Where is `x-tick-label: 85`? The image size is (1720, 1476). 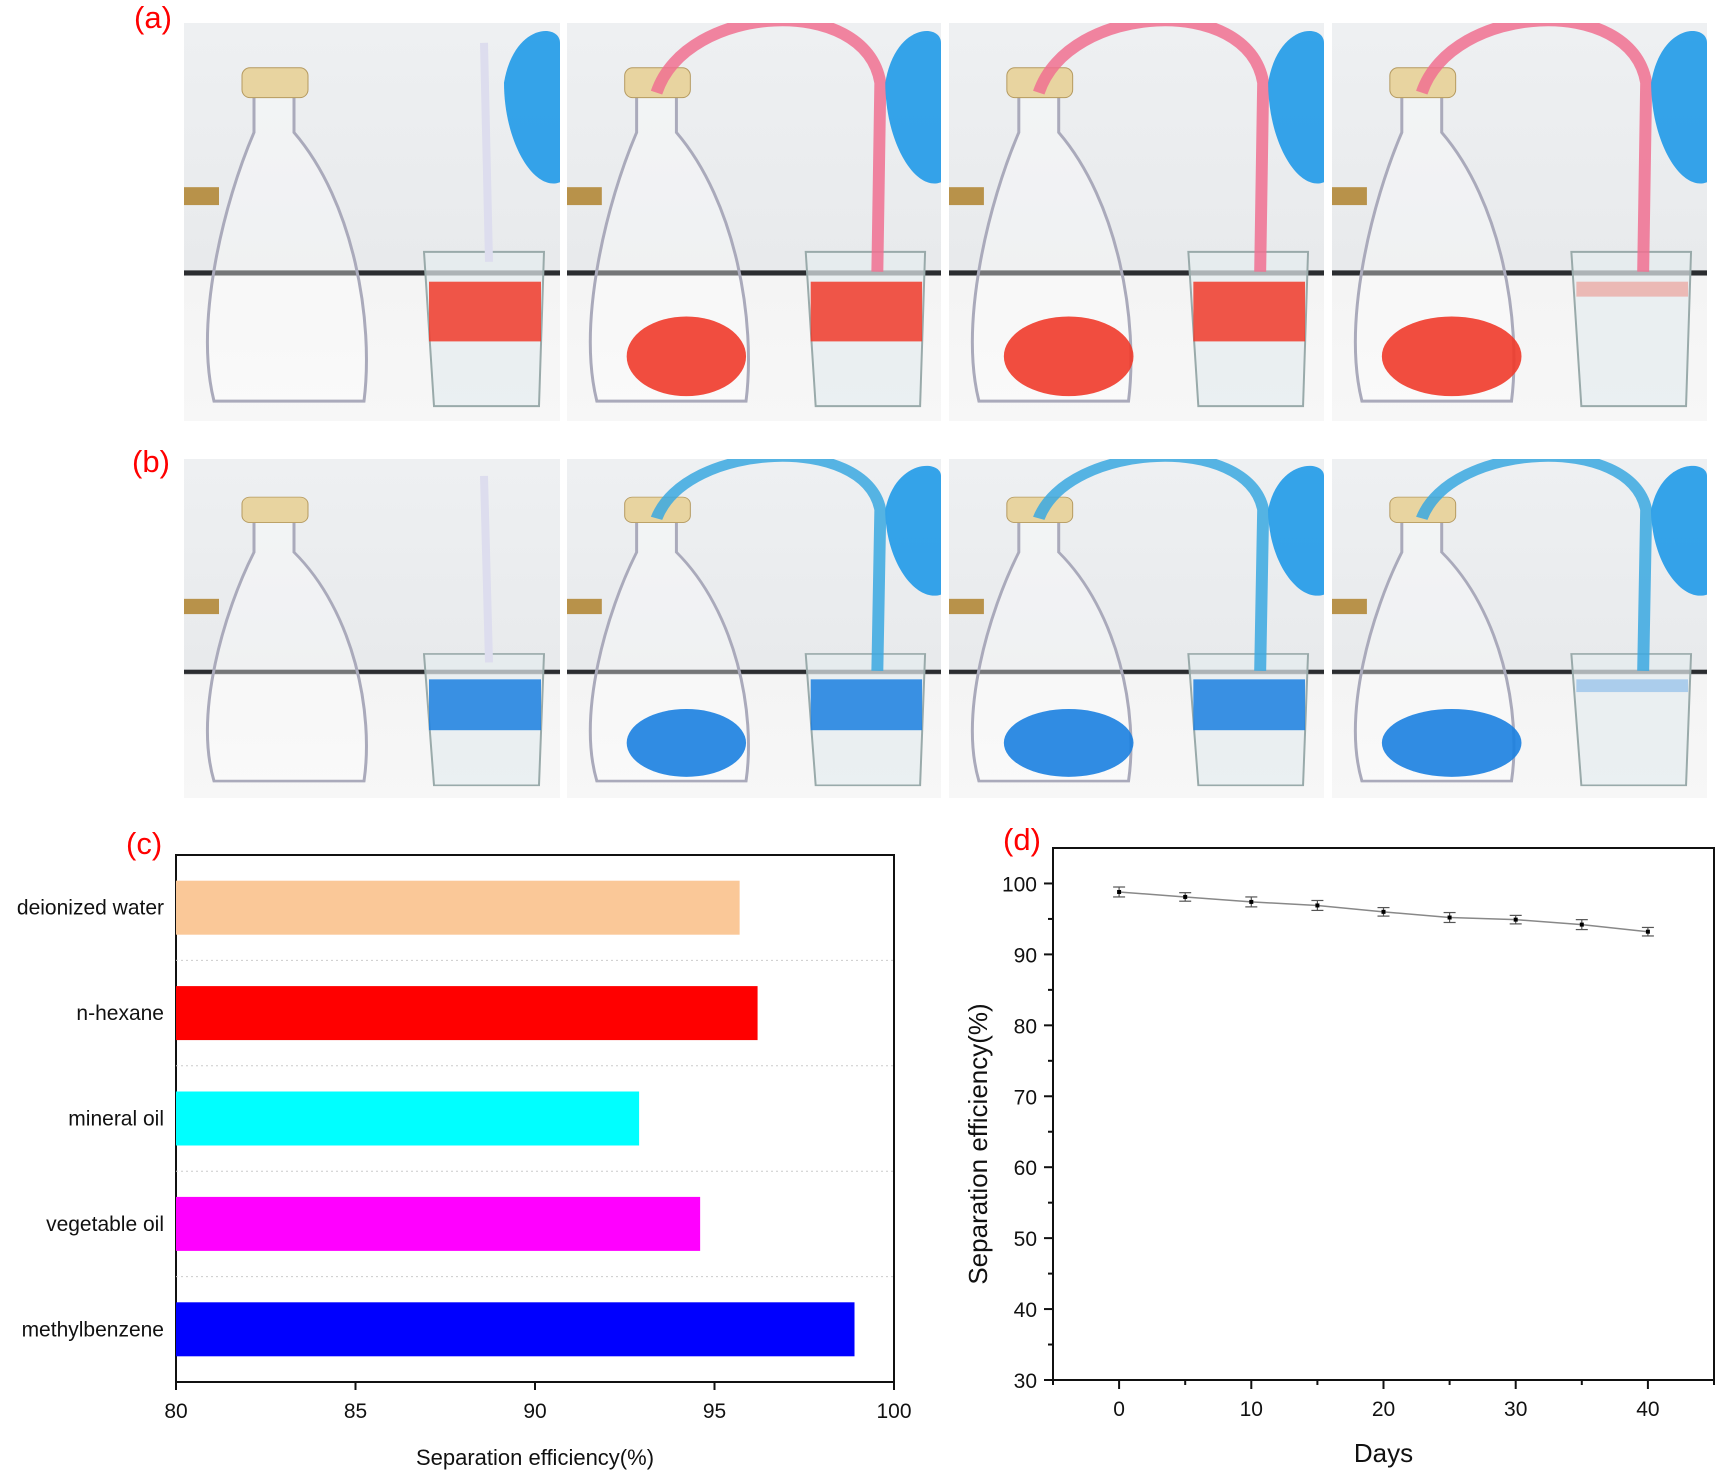 x-tick-label: 85 is located at coordinates (355, 1411).